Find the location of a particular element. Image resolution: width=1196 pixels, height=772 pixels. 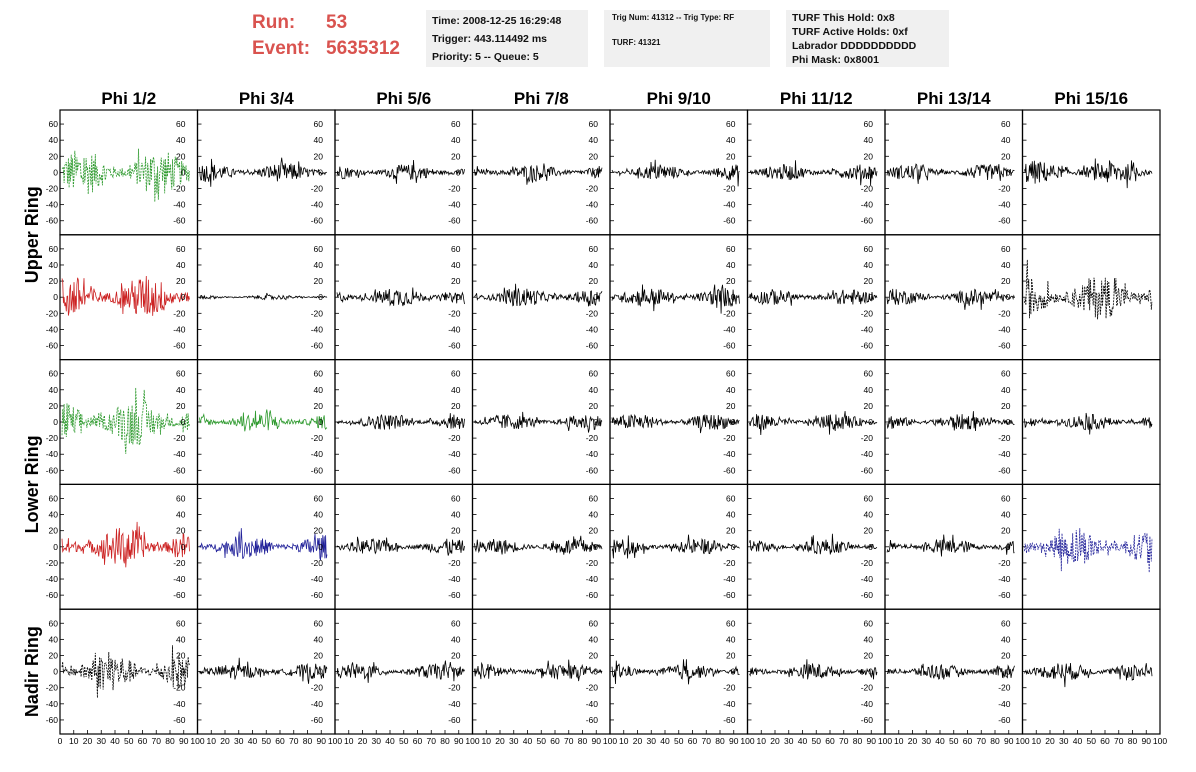

x-tick-label: 60 is located at coordinates (968, 741).